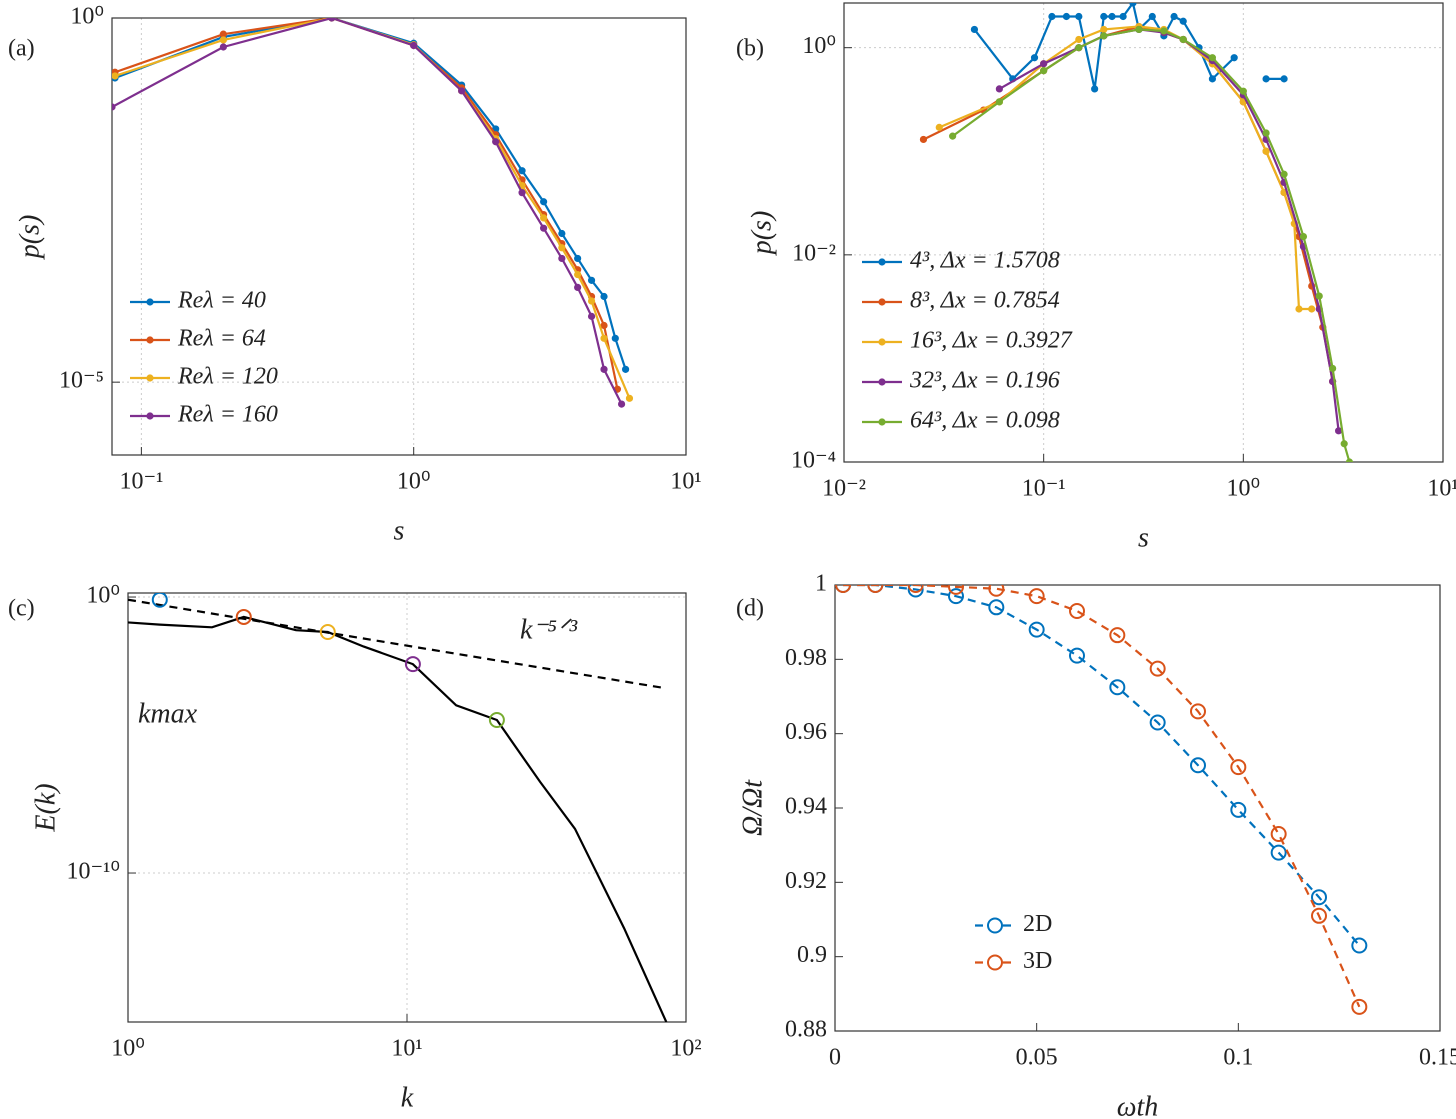 The height and width of the screenshot is (1119, 1456). What do you see at coordinates (168, 713) in the screenshot?
I see `annotation: kmax` at bounding box center [168, 713].